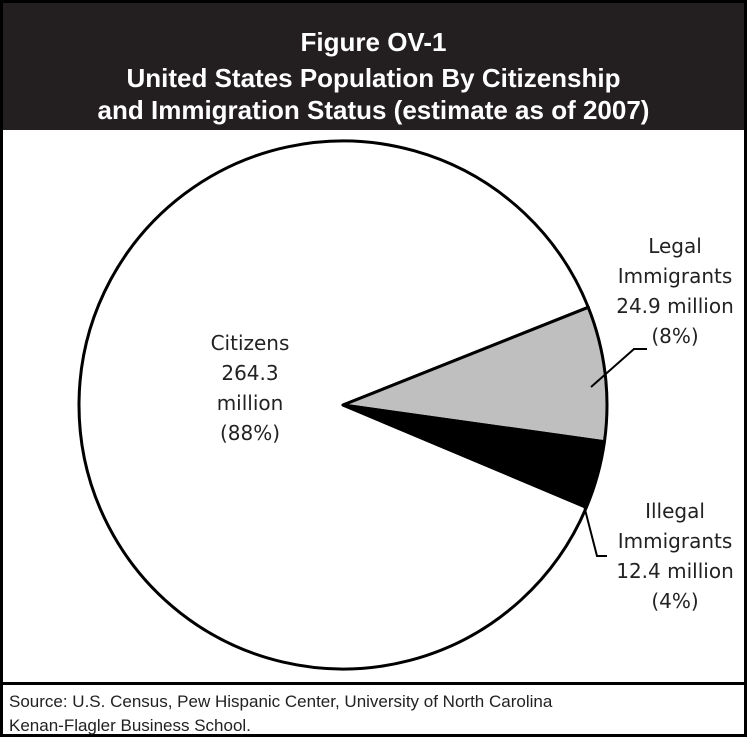 The height and width of the screenshot is (738, 747). What do you see at coordinates (249, 373) in the screenshot?
I see `citizens-label-value: 264.3` at bounding box center [249, 373].